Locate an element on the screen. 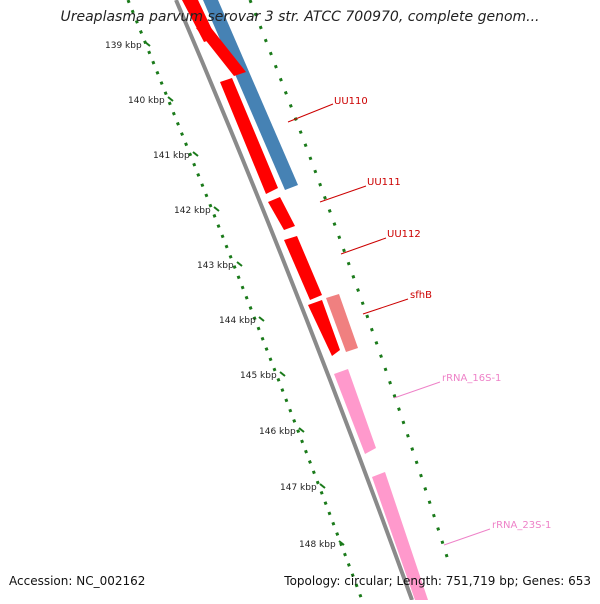  tick-label: 139 kbp is located at coordinates (123, 46).